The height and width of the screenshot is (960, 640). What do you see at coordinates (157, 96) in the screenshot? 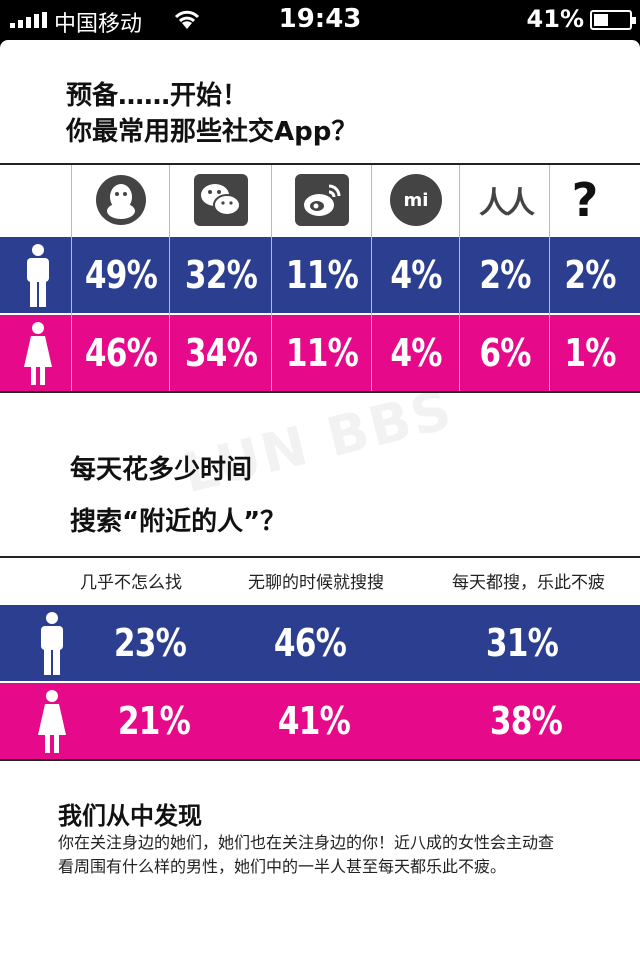
I see `section1-title-line1: 预备……开始！` at bounding box center [157, 96].